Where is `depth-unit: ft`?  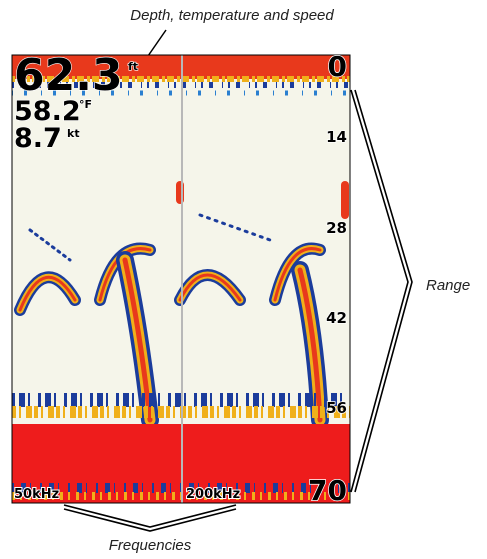
depth-unit: ft is located at coordinates (133, 66).